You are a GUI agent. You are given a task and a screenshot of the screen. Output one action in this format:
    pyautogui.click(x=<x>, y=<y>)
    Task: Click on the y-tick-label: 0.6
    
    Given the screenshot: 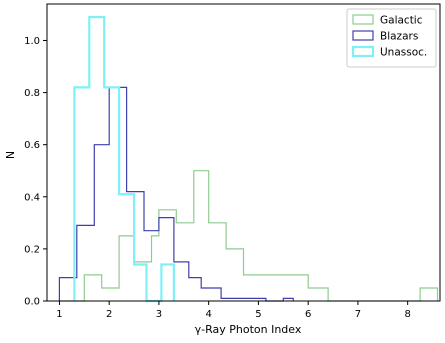 What is the action you would take?
    pyautogui.click(x=32, y=145)
    